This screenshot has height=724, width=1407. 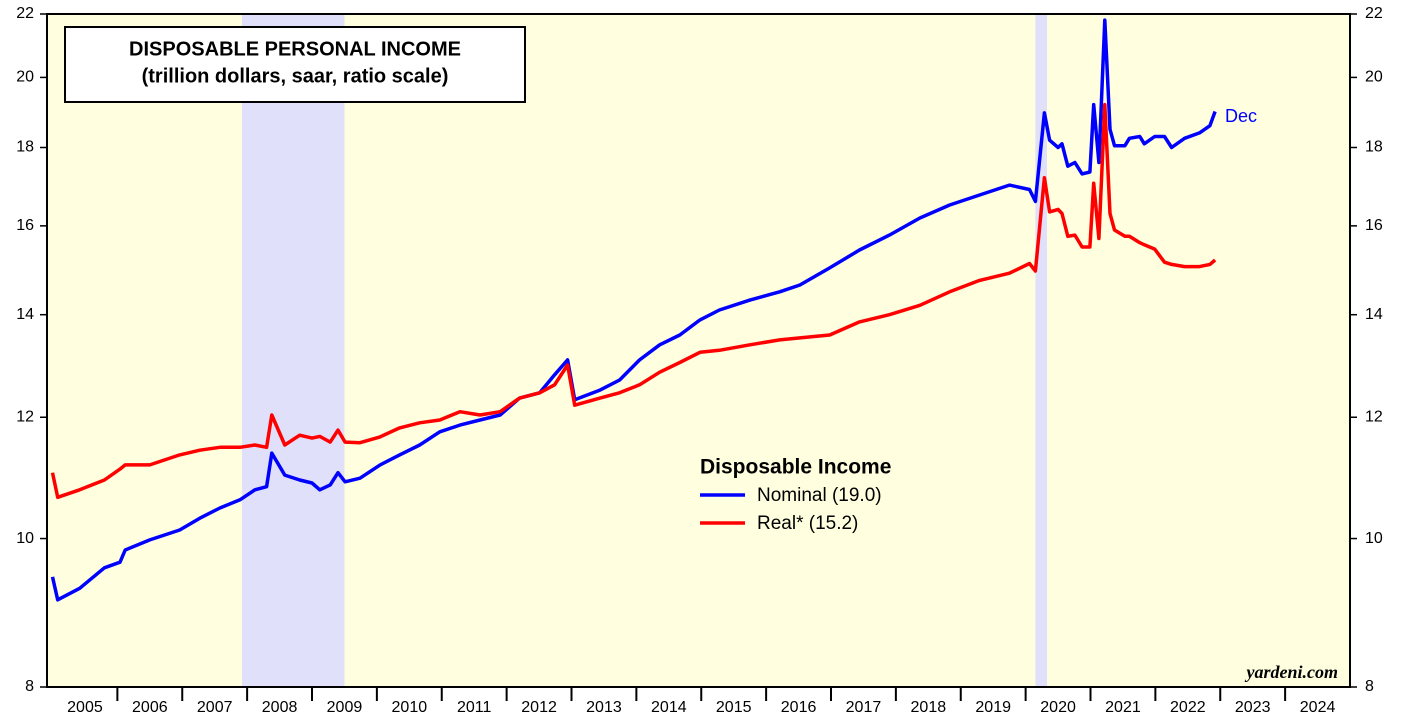 I want to click on y-tick-label-right: 14, so click(x=1374, y=314).